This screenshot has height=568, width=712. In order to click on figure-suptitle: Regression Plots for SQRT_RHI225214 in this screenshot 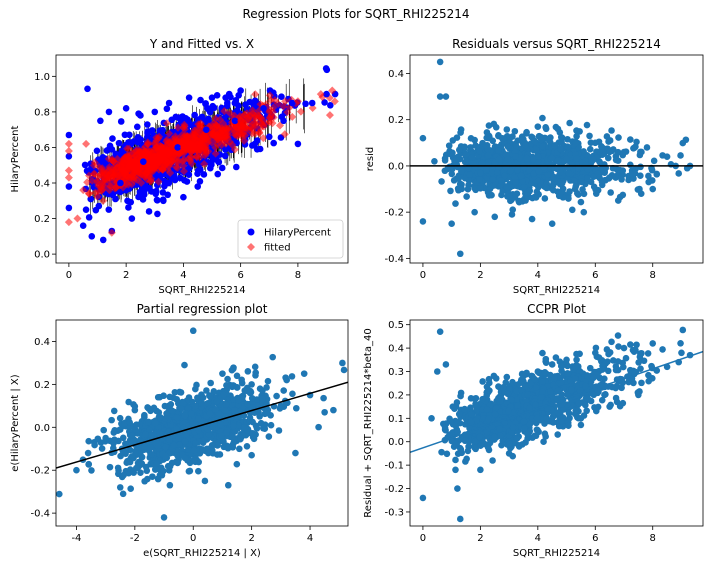, I will do `click(355, 14)`.